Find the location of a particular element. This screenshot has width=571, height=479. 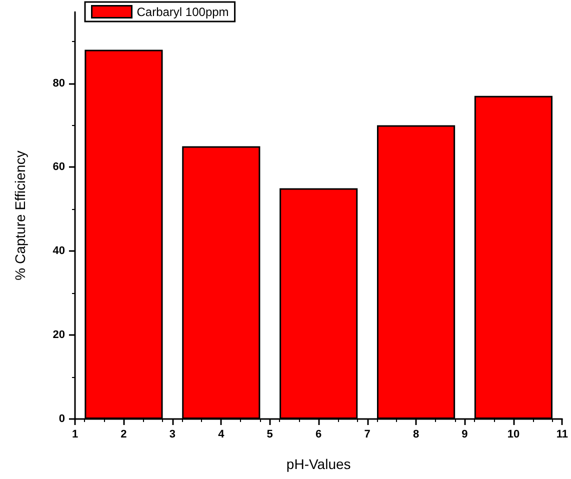

x-tick-label: 10 is located at coordinates (513, 434).